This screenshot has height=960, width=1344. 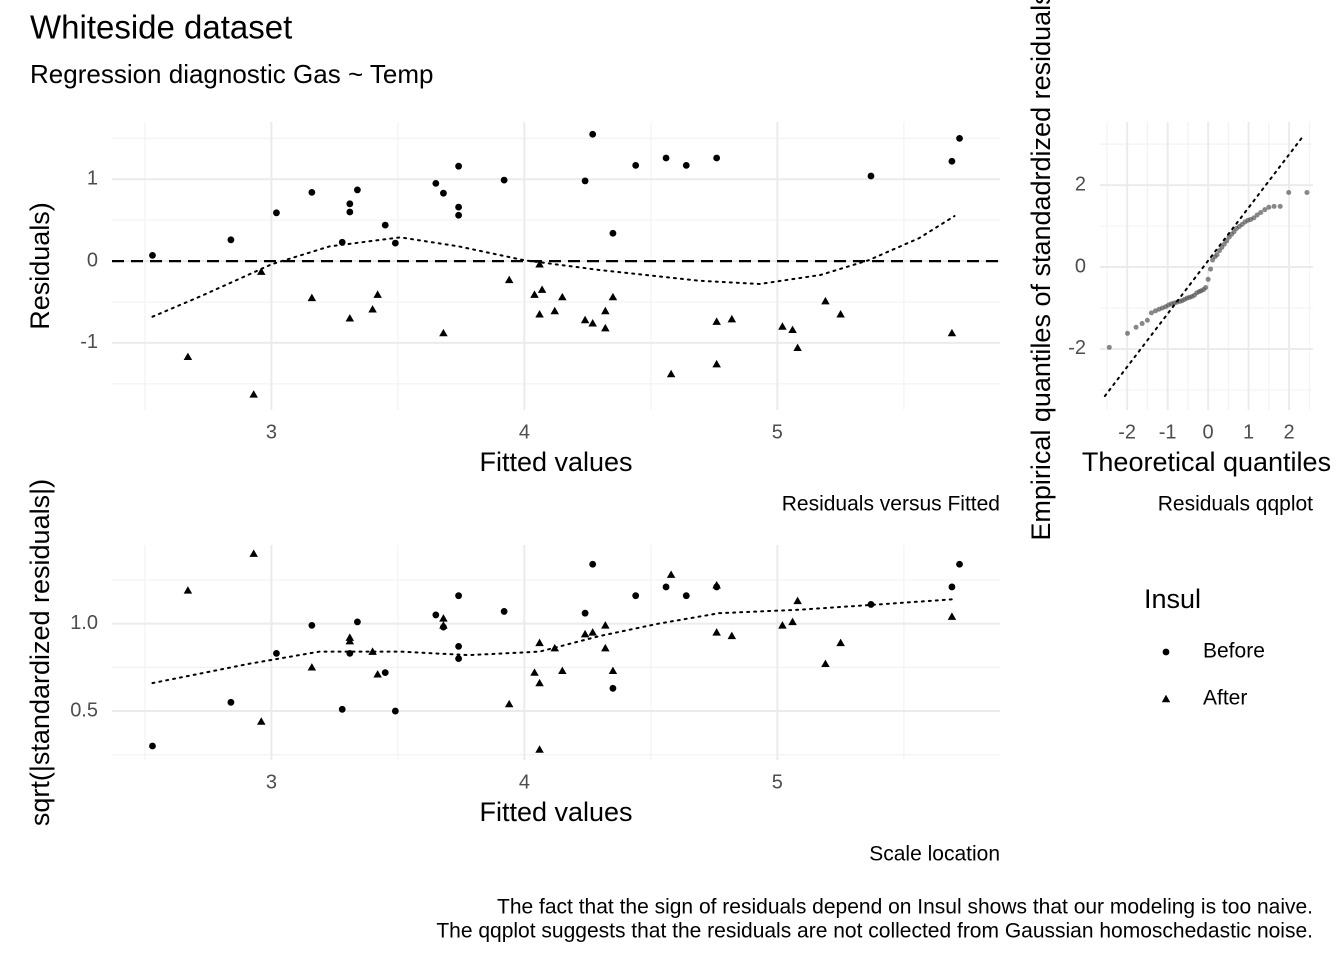 I want to click on x-tick-label: -1, so click(x=1168, y=432).